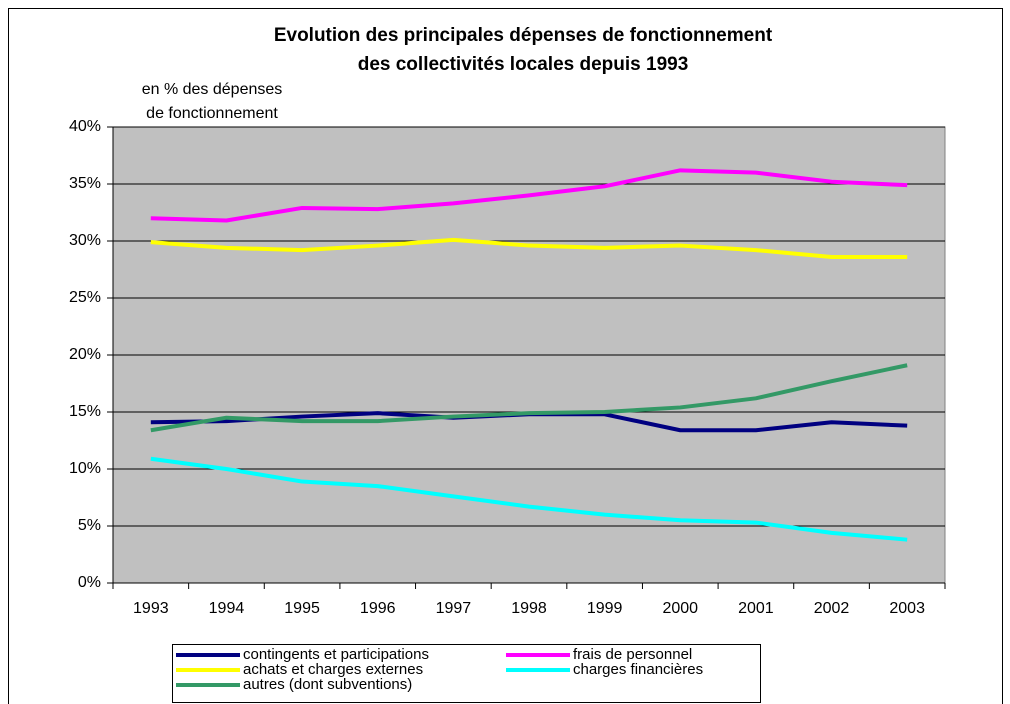 The height and width of the screenshot is (704, 1010). Describe the element at coordinates (523, 64) in the screenshot. I see `chart-title: des collectivités locales depuis 1993` at that location.